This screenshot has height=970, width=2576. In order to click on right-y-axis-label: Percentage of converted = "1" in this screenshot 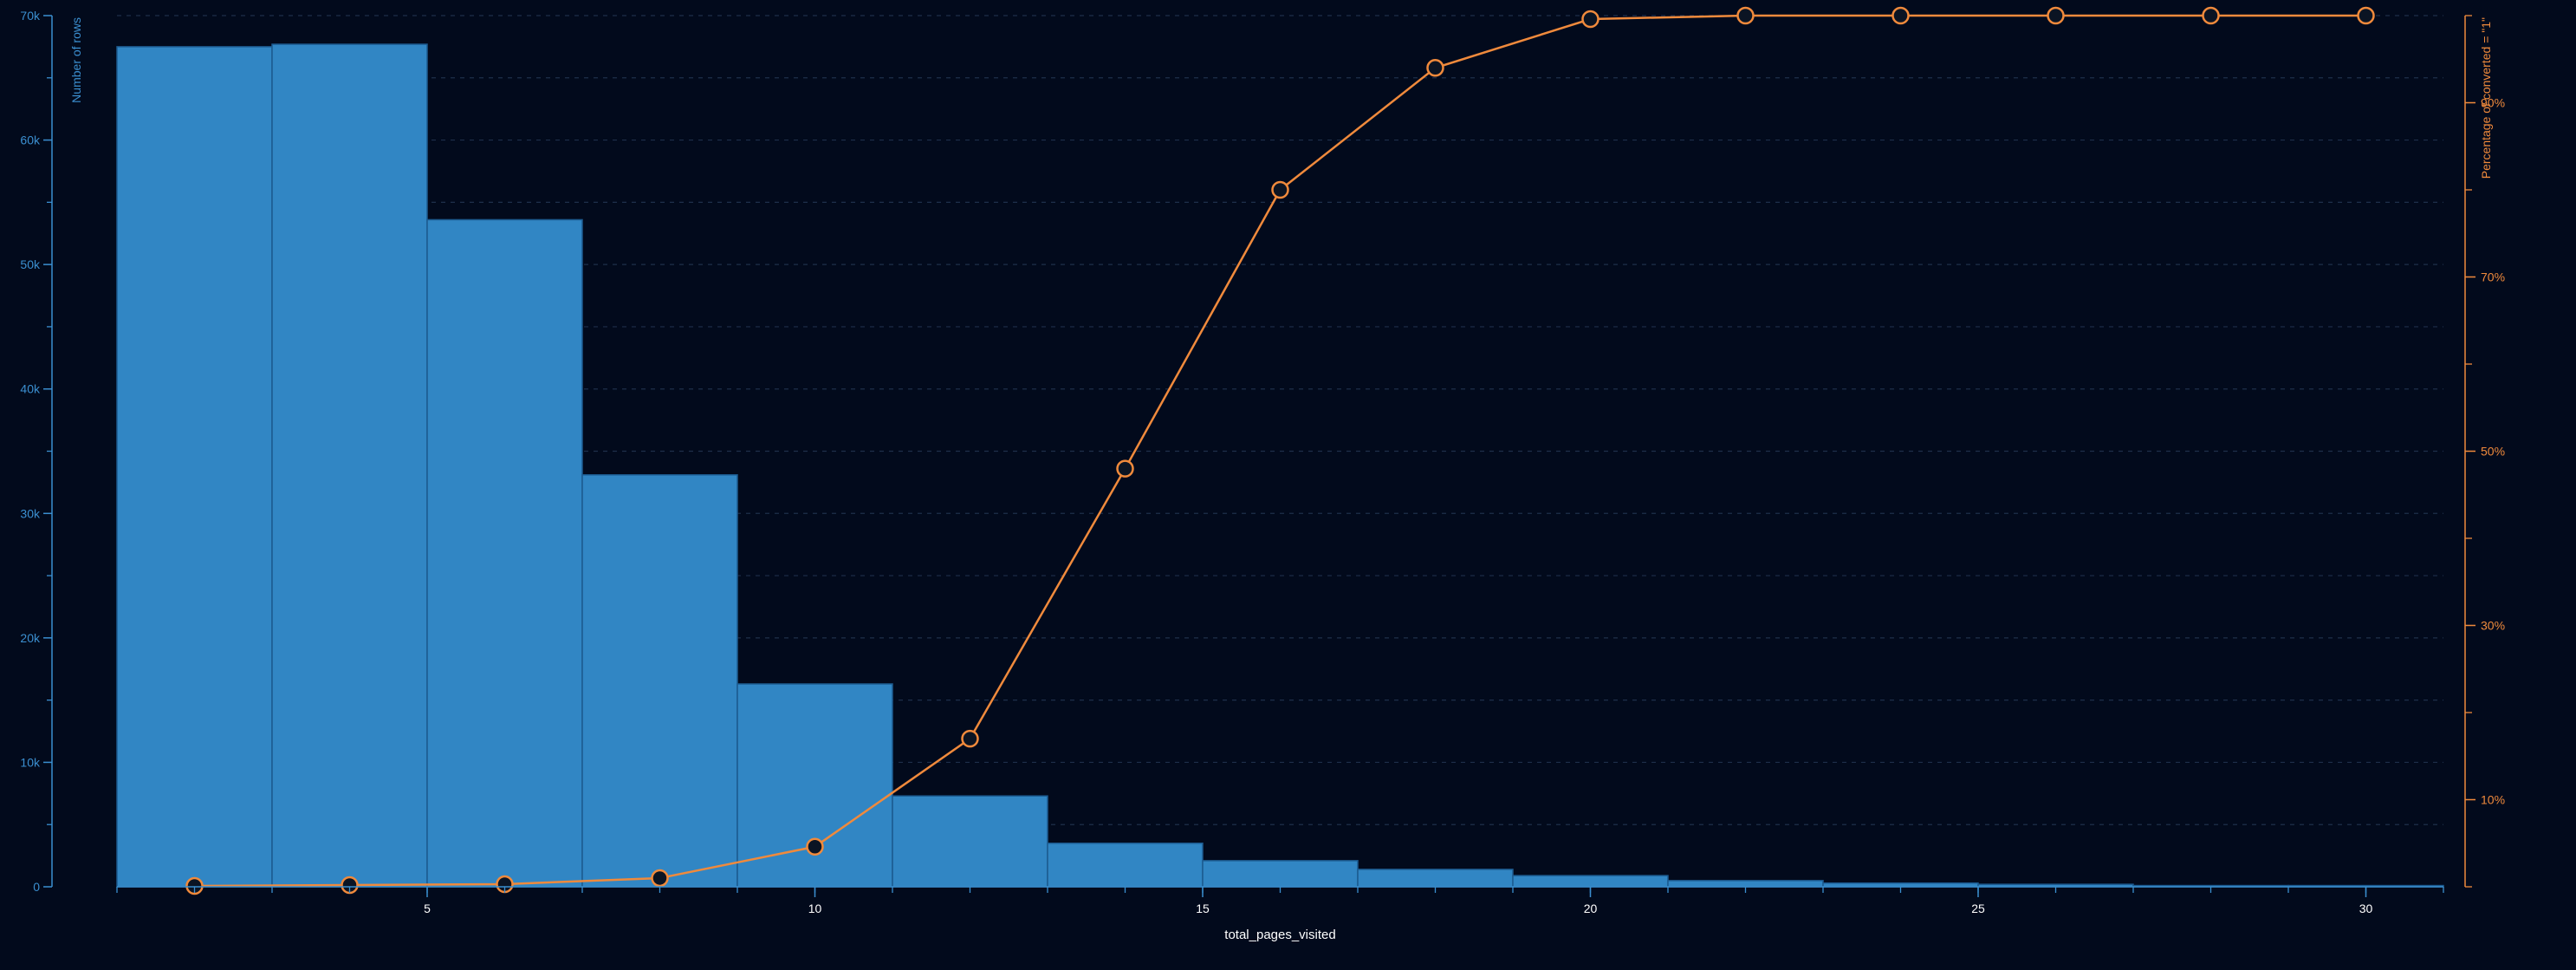, I will do `click(2486, 98)`.